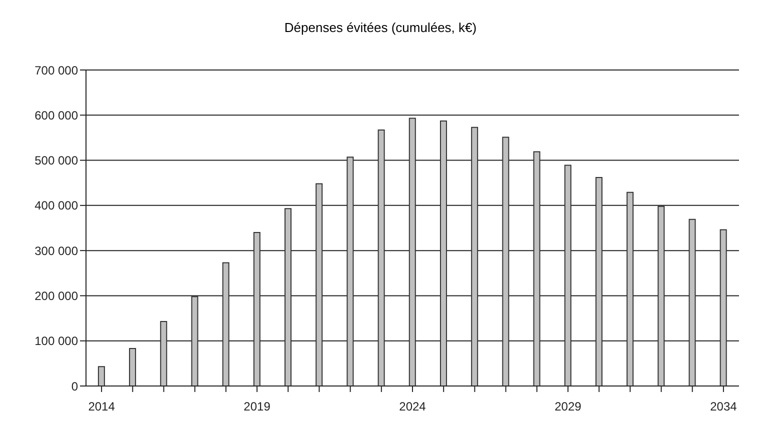 The height and width of the screenshot is (432, 761). What do you see at coordinates (56, 205) in the screenshot?
I see `y-tick-label: 400 000` at bounding box center [56, 205].